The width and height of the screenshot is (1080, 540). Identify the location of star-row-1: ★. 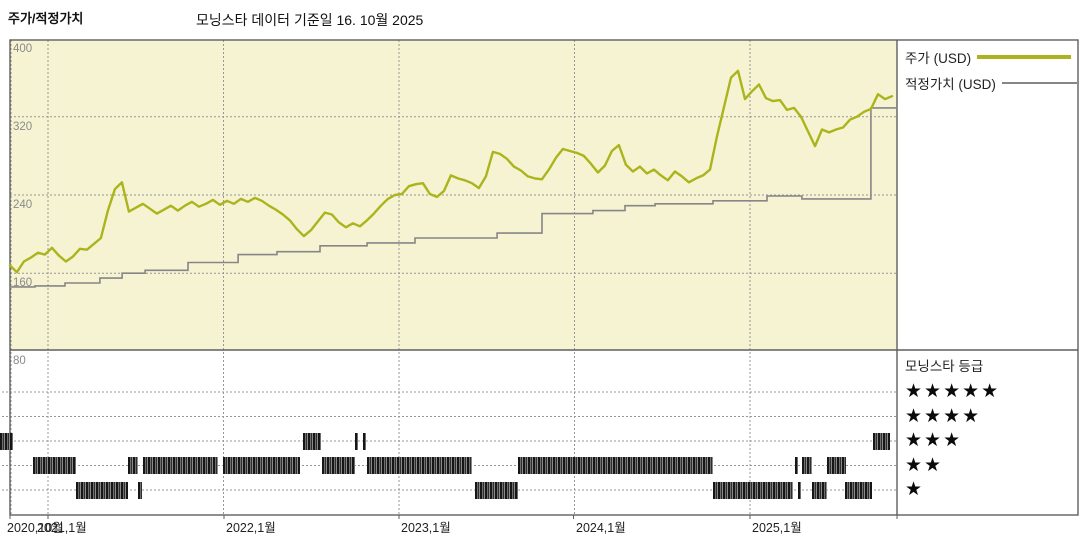
(915, 489).